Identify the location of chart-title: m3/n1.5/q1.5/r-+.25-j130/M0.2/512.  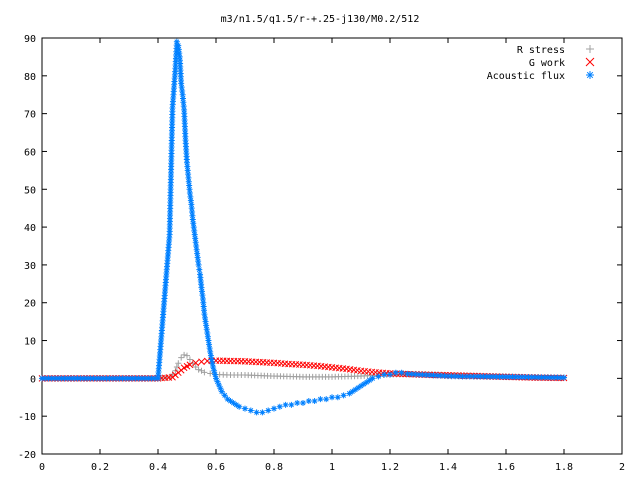
(320, 19).